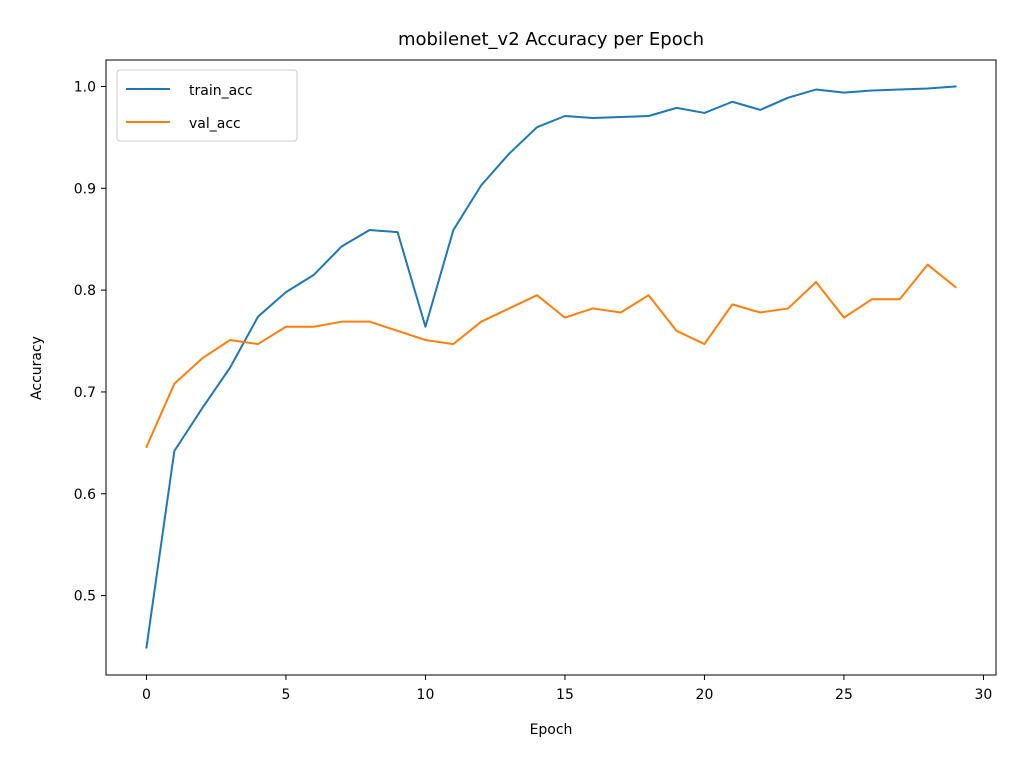 The width and height of the screenshot is (1024, 768). What do you see at coordinates (215, 124) in the screenshot?
I see `legend-label-val_acc: val_acc` at bounding box center [215, 124].